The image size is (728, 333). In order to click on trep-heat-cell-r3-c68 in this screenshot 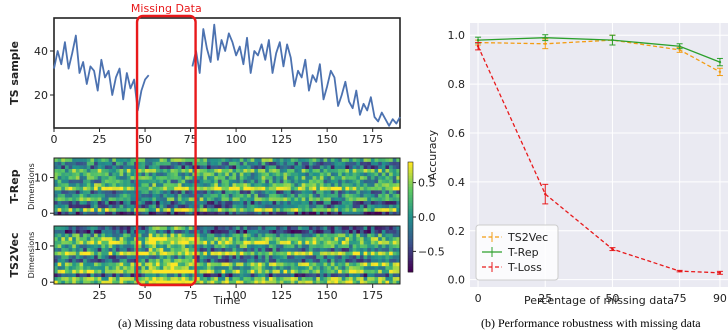, I will do `click(303, 202)`.